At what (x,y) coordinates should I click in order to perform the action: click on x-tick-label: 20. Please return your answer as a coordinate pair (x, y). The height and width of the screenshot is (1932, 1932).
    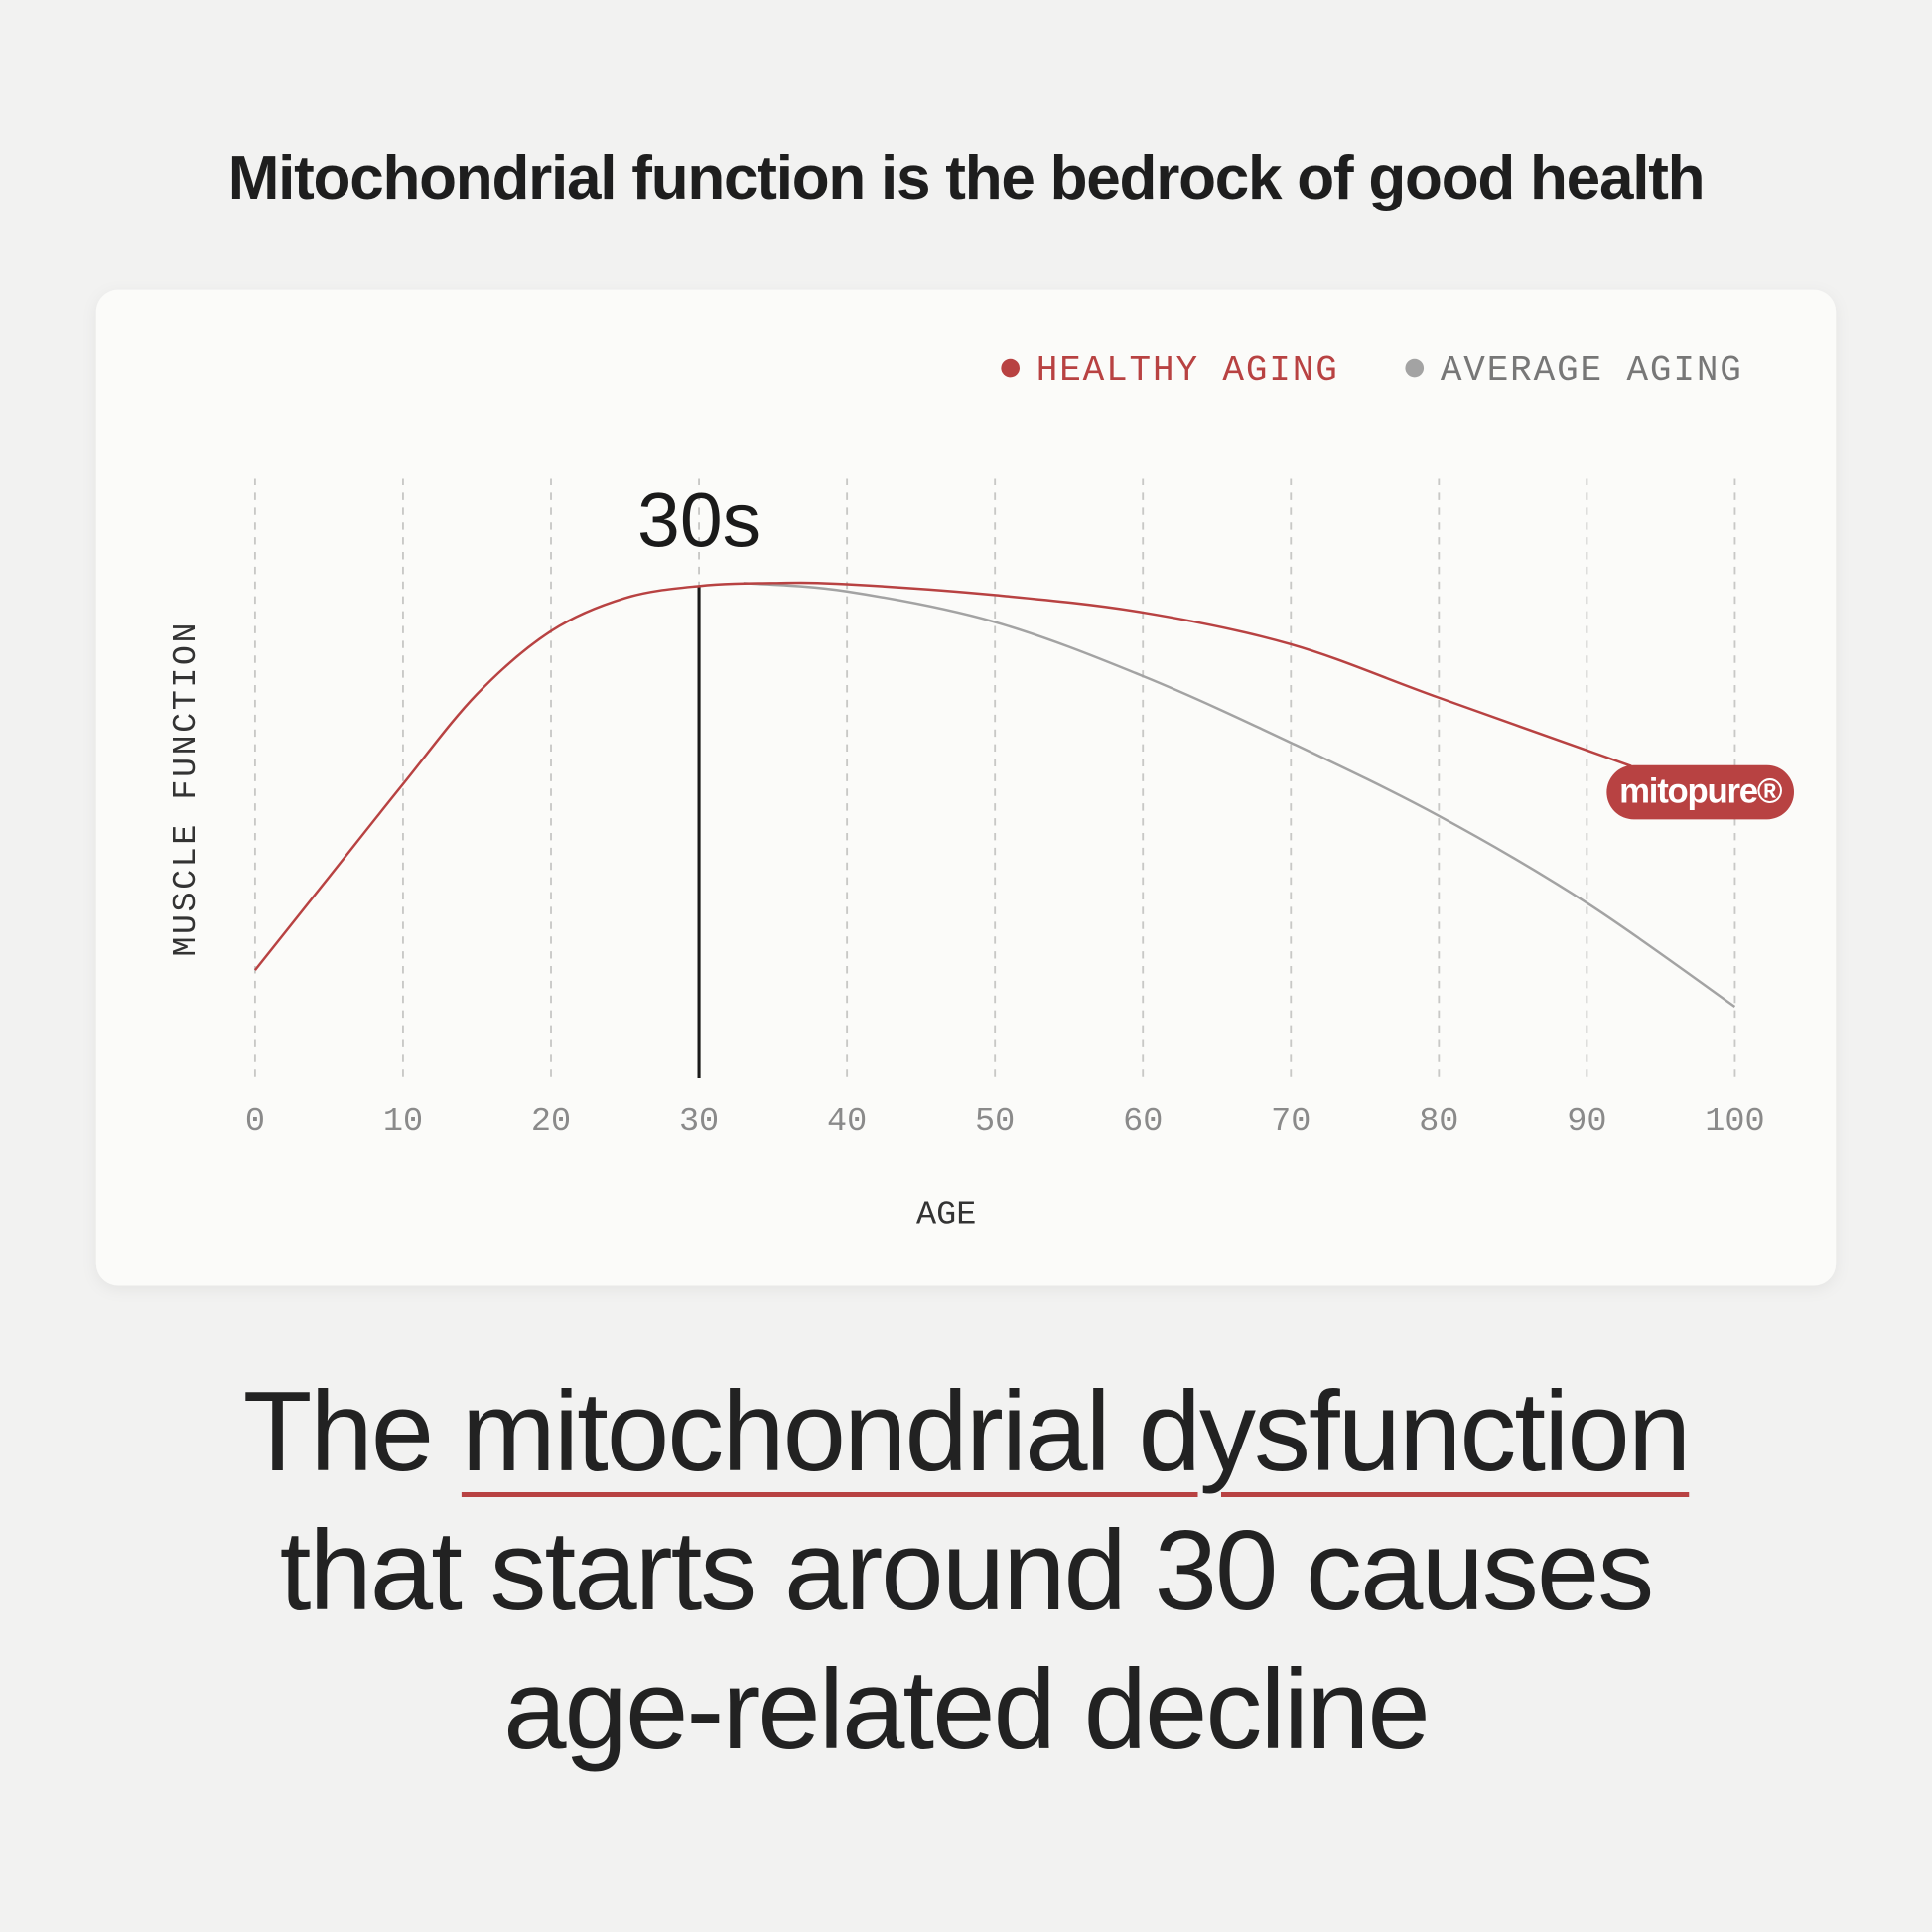
    Looking at the image, I should click on (551, 1122).